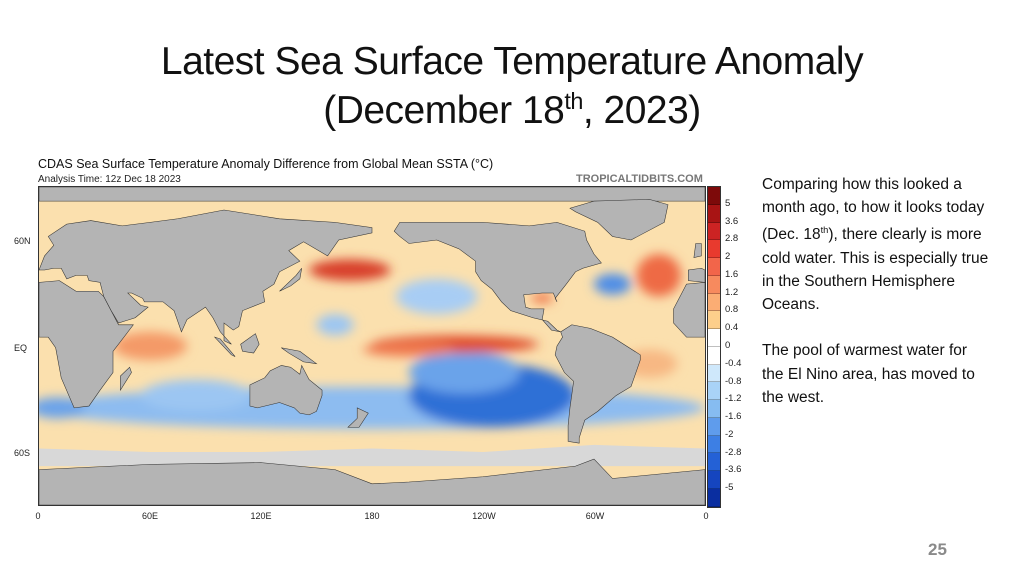 Image resolution: width=1024 pixels, height=576 pixels. Describe the element at coordinates (639, 179) in the screenshot. I see `map-credit: TROPICALTIDBITS.COM` at that location.